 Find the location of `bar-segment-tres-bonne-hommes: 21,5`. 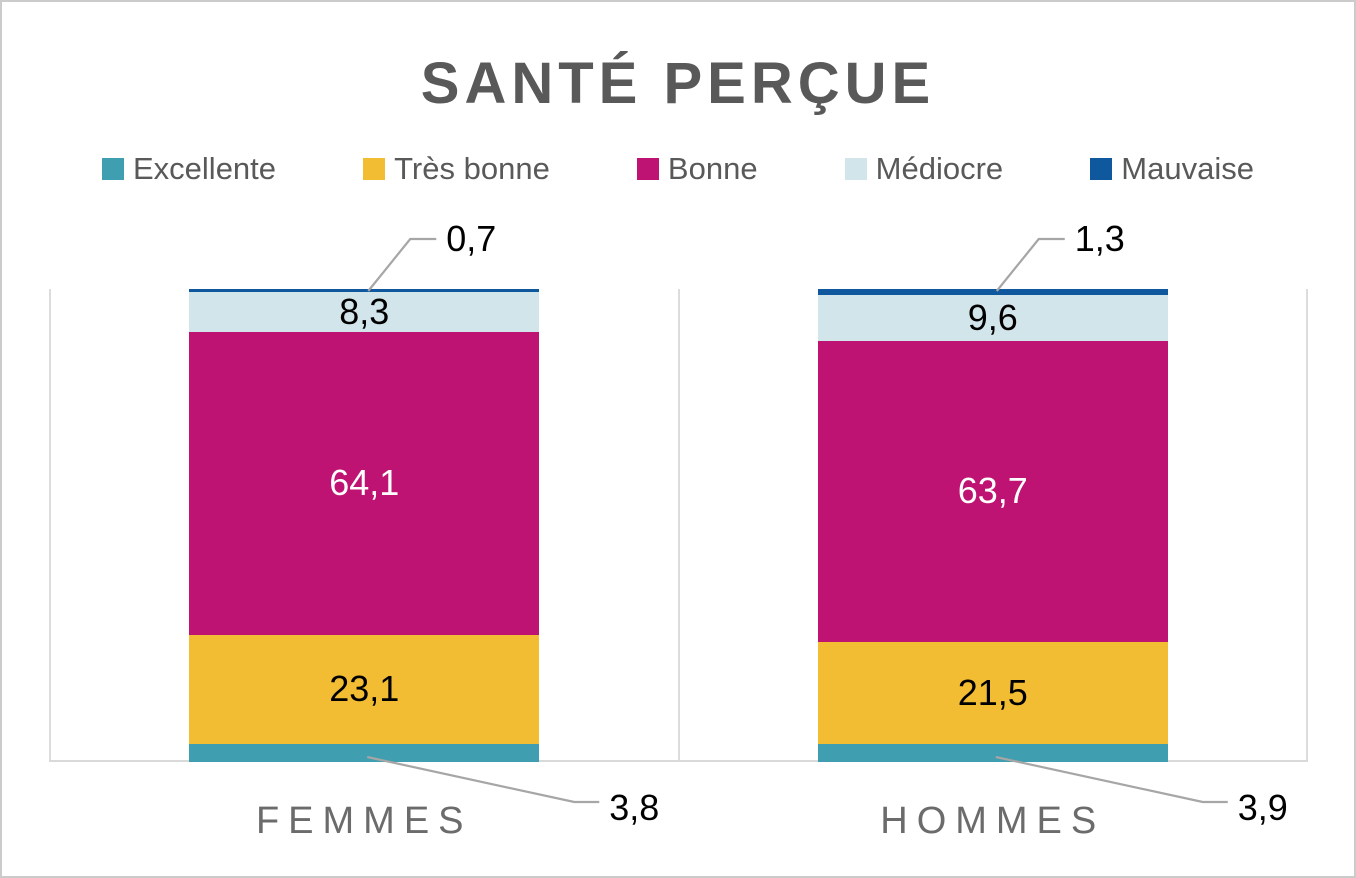

bar-segment-tres-bonne-hommes: 21,5 is located at coordinates (992, 692).